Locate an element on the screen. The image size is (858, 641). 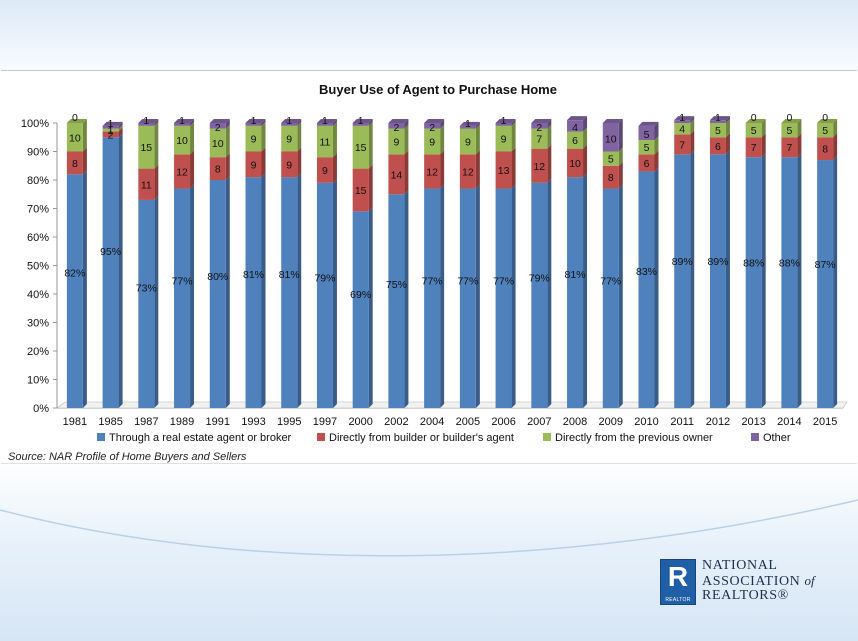
data-label: 8 is located at coordinates (611, 178).